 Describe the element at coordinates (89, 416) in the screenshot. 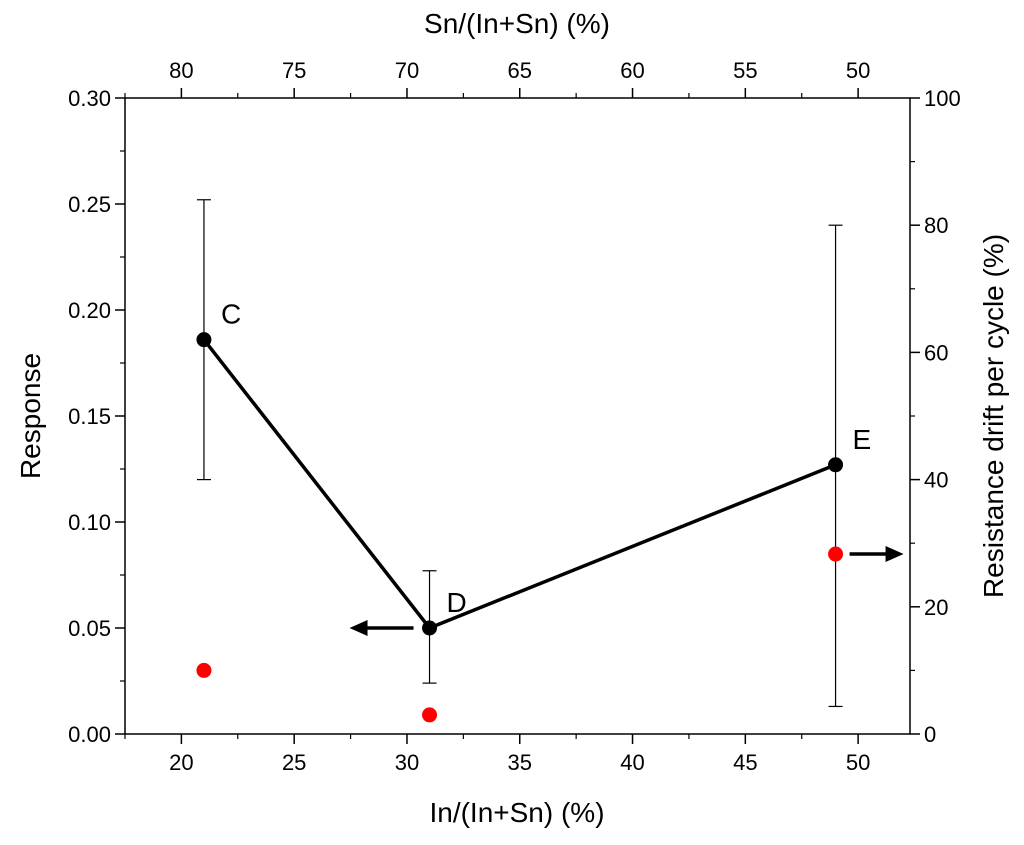

I see `y-tick-label: 0.15` at that location.